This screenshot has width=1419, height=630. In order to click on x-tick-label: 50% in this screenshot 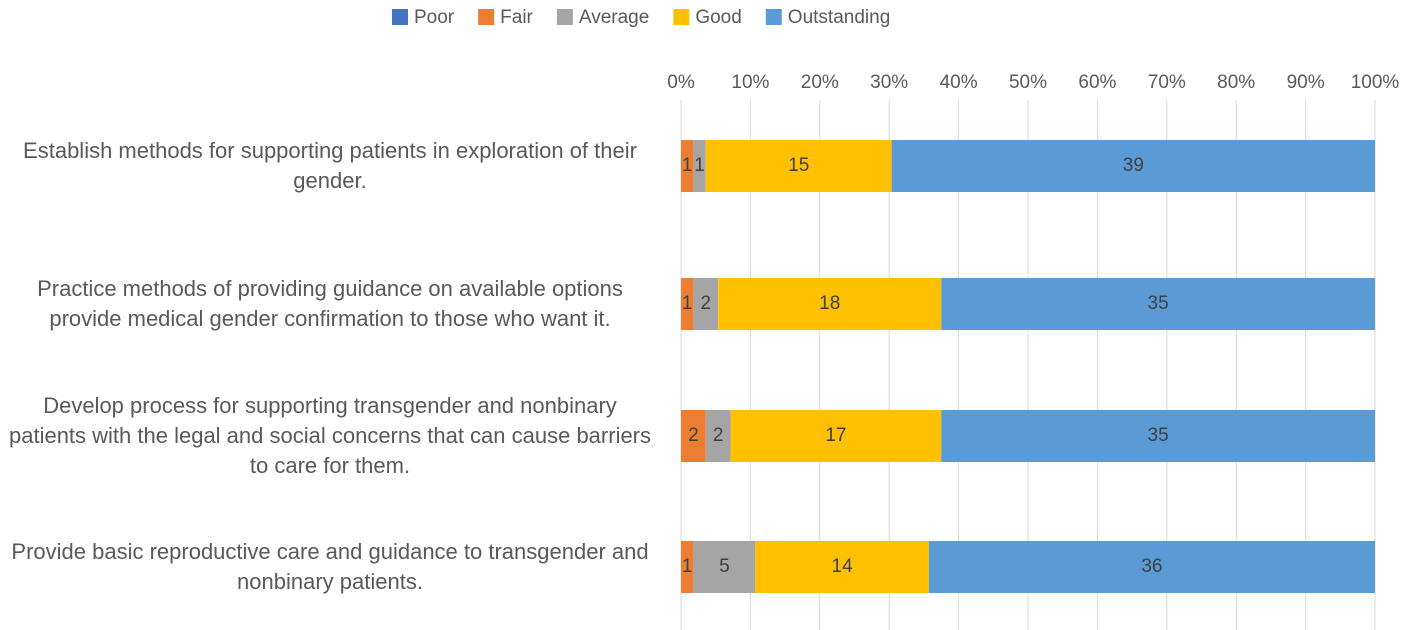, I will do `click(1028, 82)`.